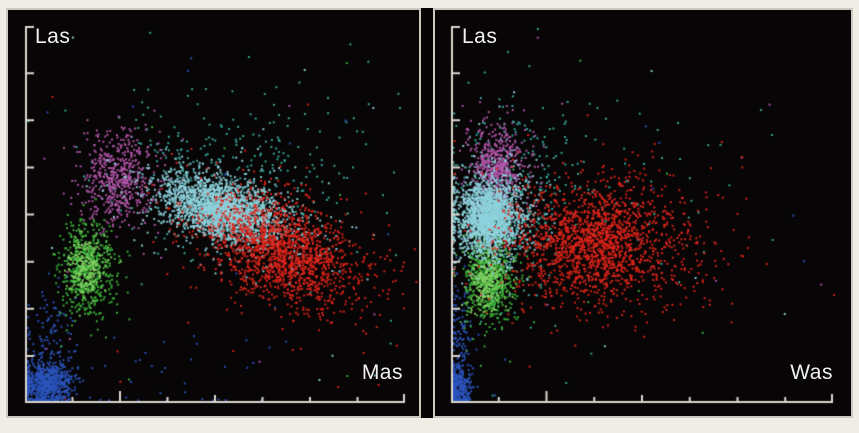  Describe the element at coordinates (428, 213) in the screenshot. I see `panel-divider` at that location.